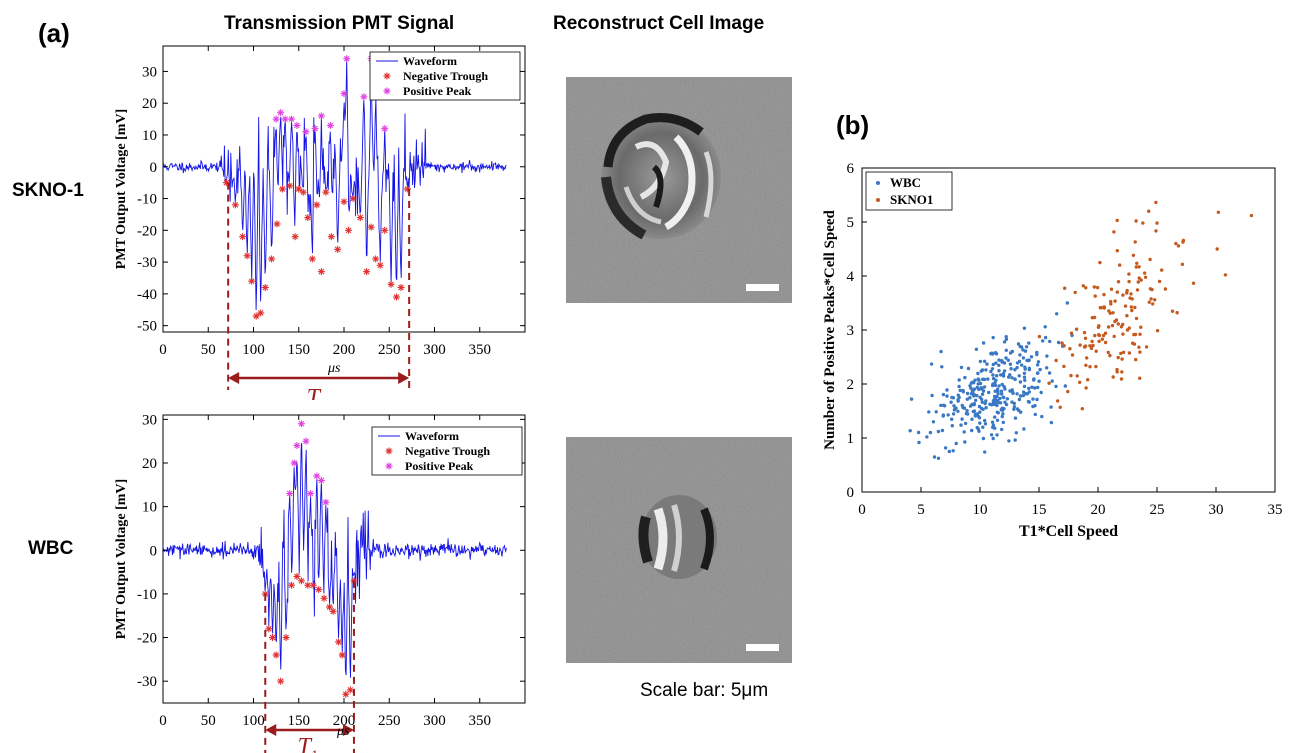 This screenshot has height=753, width=1296. Describe the element at coordinates (1039, 510) in the screenshot. I see `x-tick-label: 15` at that location.